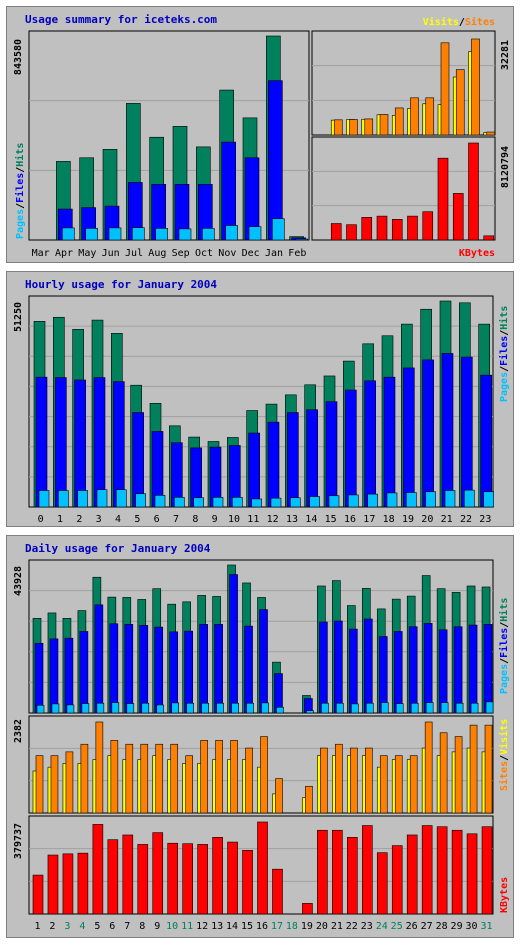  Describe the element at coordinates (504, 387) in the screenshot. I see `legend-part: Pages` at that location.